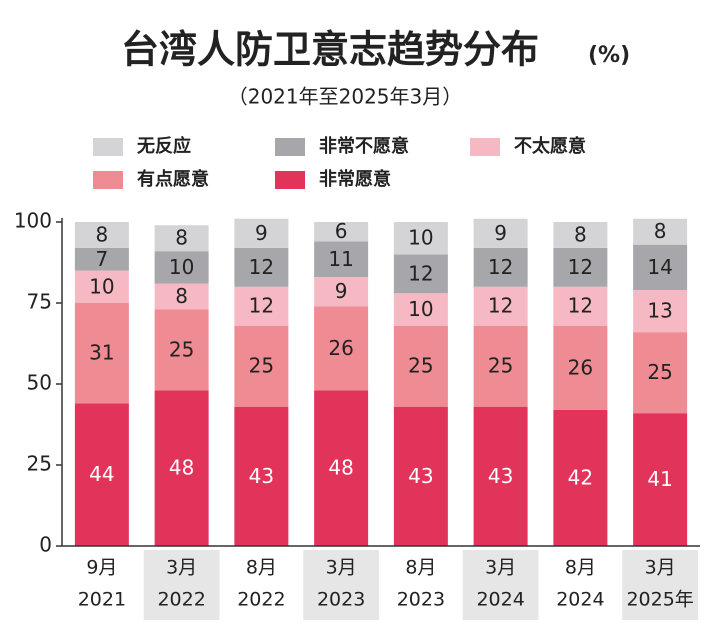  What do you see at coordinates (345, 97) in the screenshot?
I see `subtitle: （2021年至2025年3月）` at bounding box center [345, 97].